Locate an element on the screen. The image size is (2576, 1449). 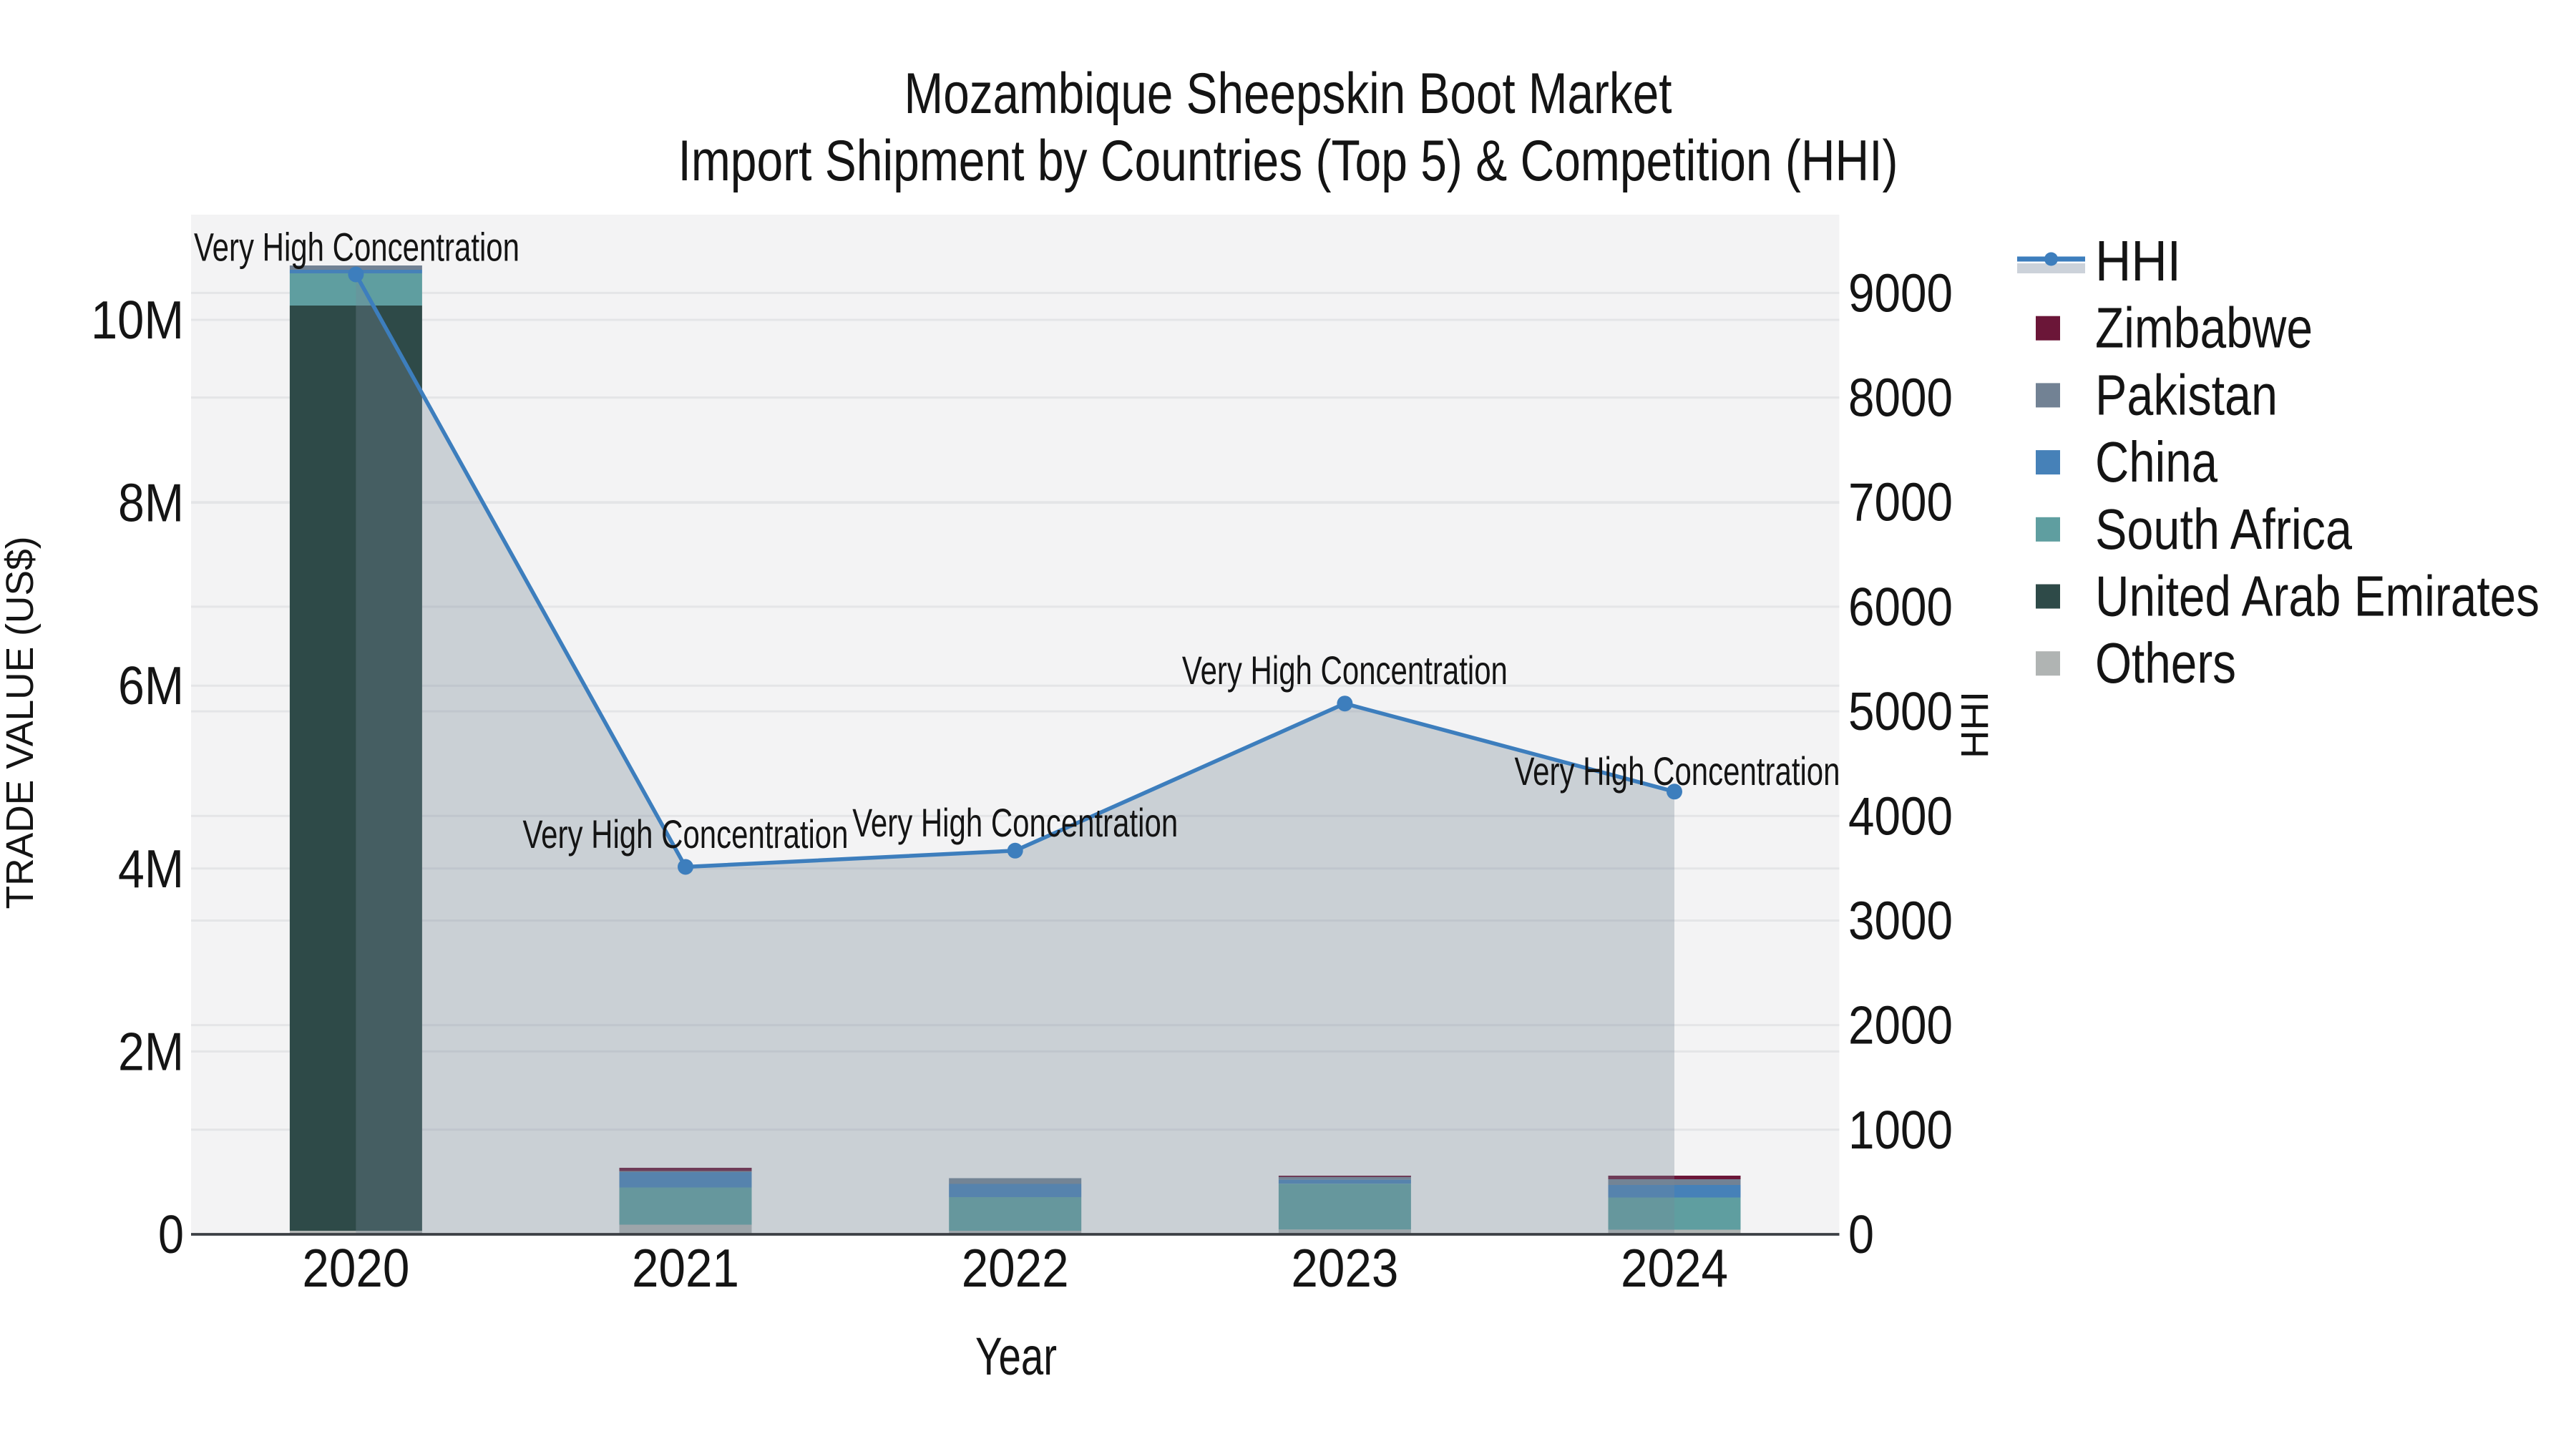
svg-text:Mozambique Sheepskin Boot Mark: Mozambique Sheepskin Boot Market is located at coordinates (1288, 94).